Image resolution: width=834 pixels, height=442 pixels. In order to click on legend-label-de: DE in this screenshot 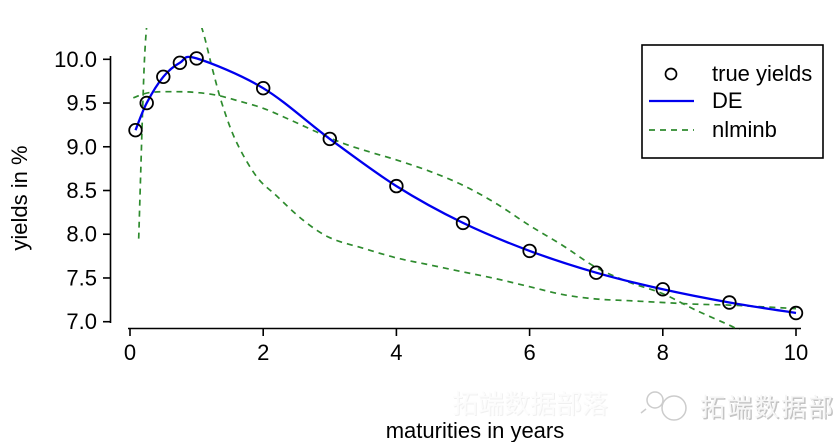, I will do `click(727, 100)`.